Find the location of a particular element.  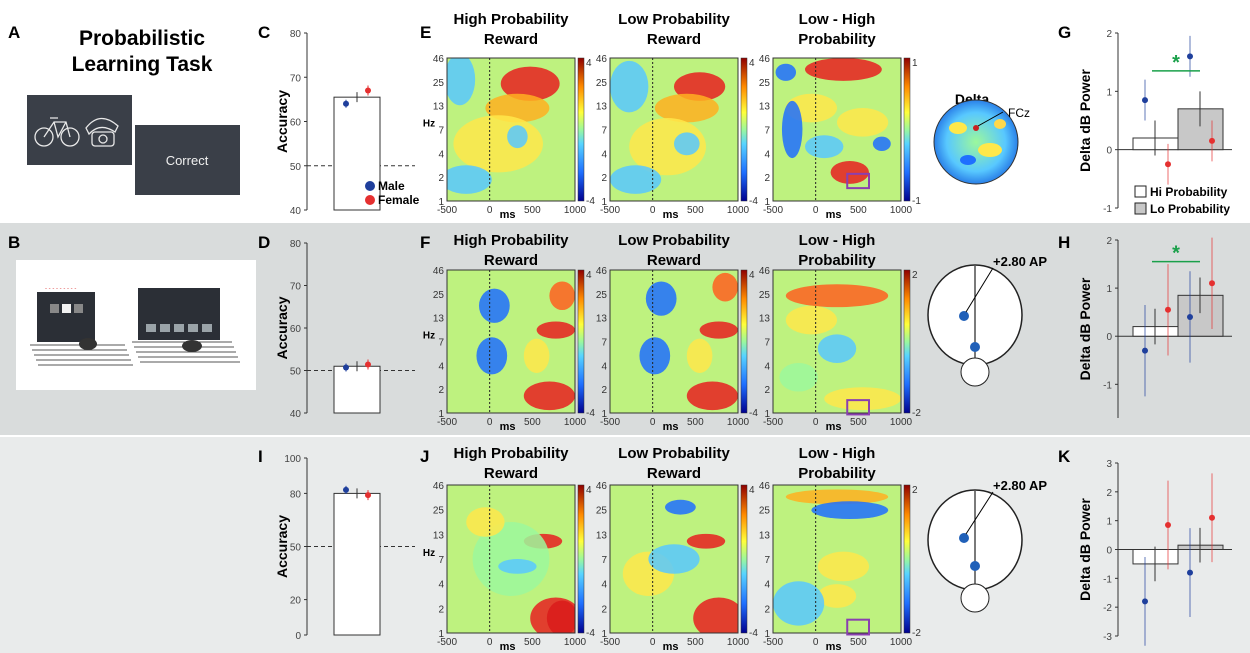

telephone-icon is located at coordinates (102, 132).